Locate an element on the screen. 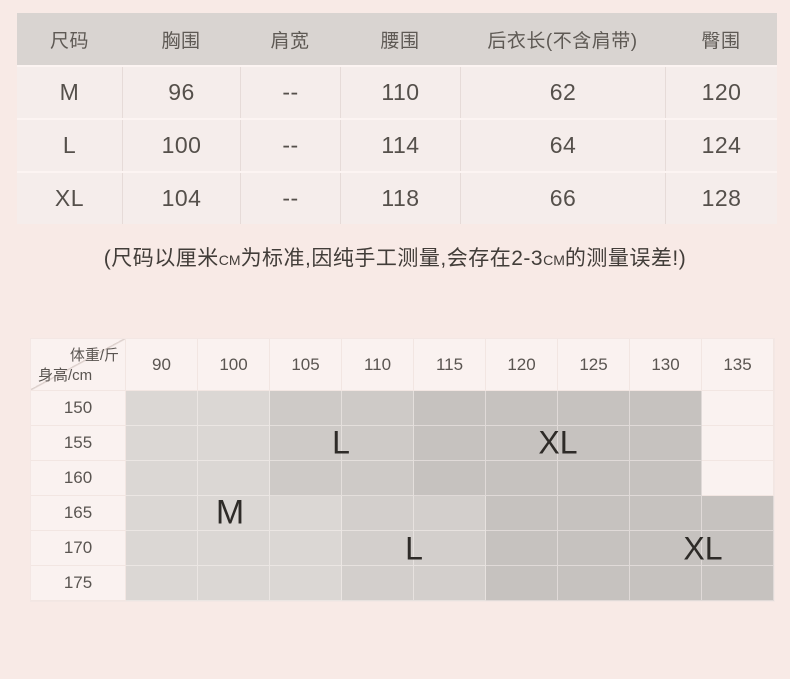 Image resolution: width=790 pixels, height=679 pixels. height-header-cell: 155 is located at coordinates (78, 443).